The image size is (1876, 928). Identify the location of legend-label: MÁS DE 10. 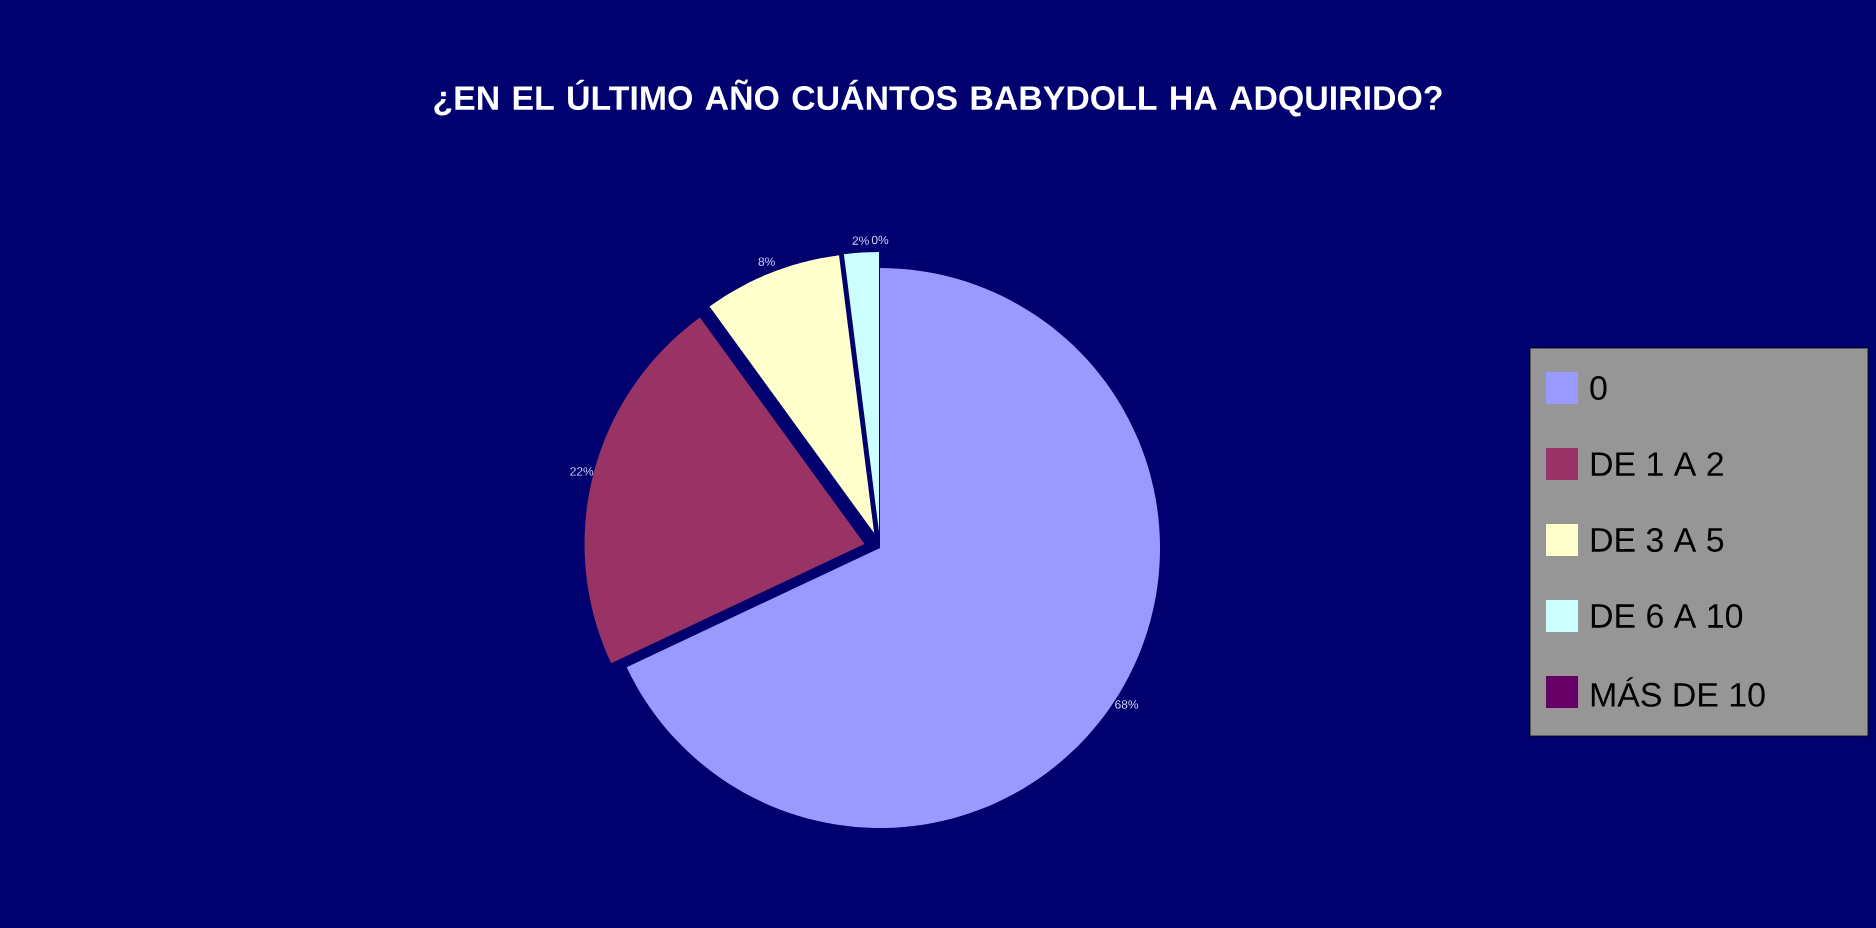
(1678, 692).